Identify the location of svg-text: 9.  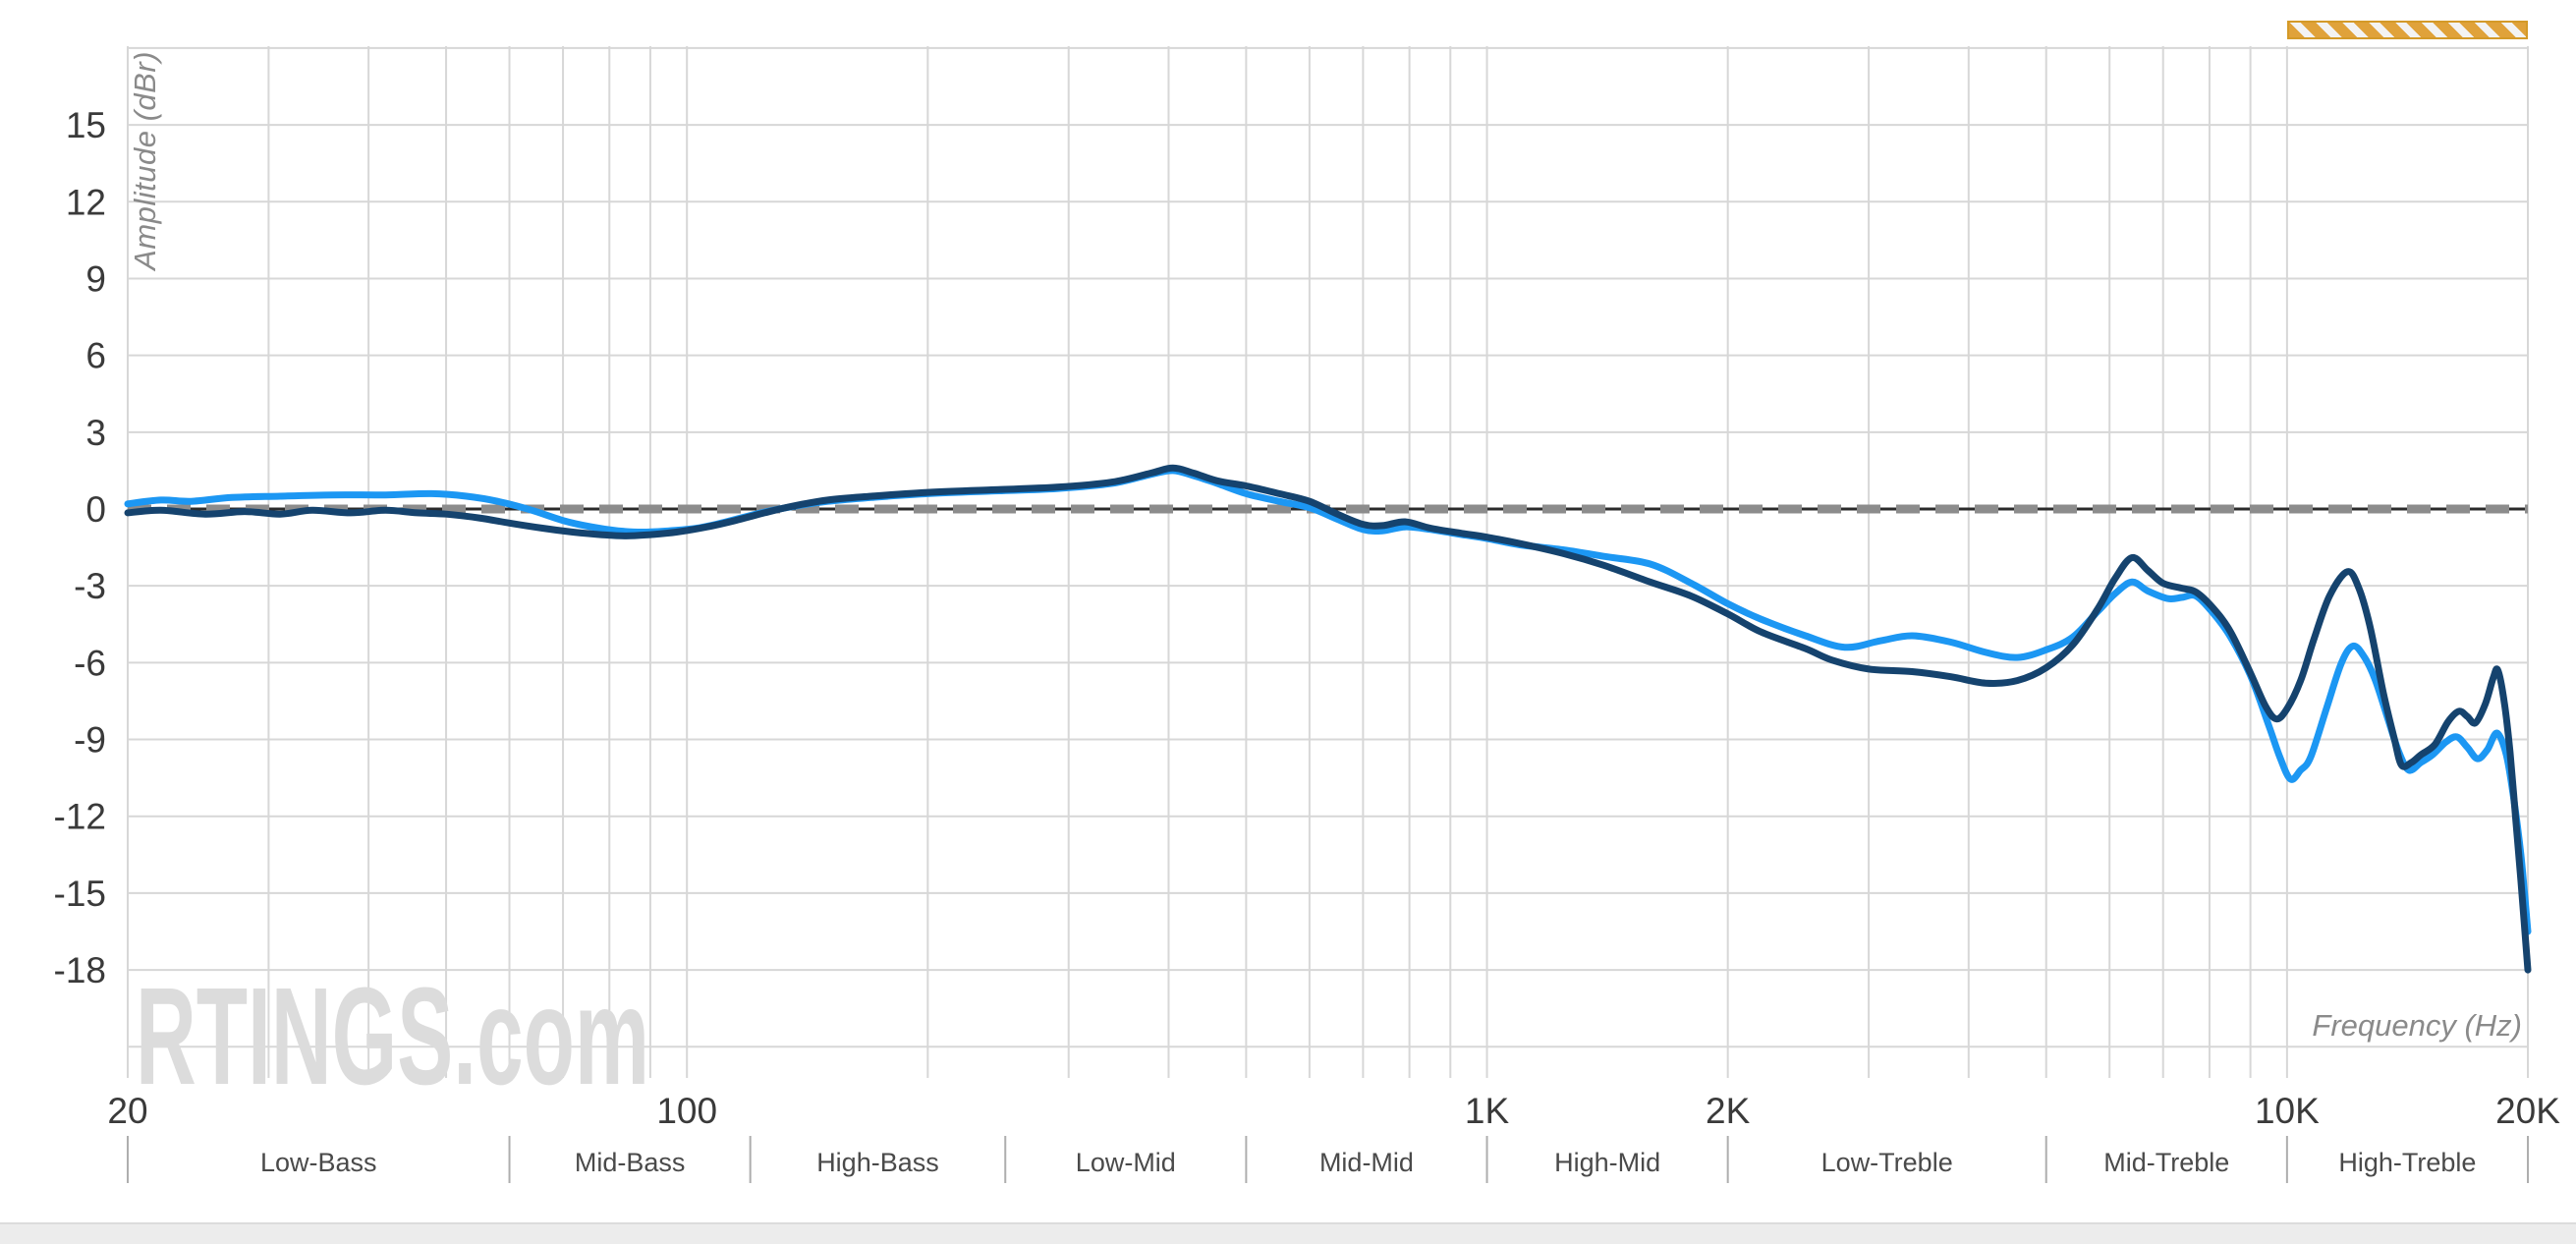
(95, 278).